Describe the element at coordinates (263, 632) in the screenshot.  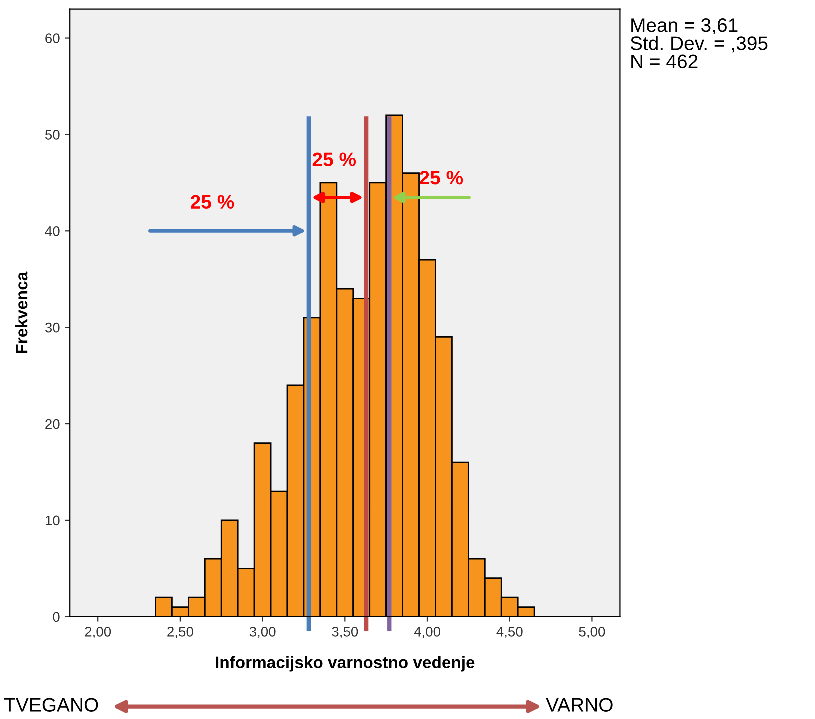
I see `x-tick-label: 3,00` at that location.